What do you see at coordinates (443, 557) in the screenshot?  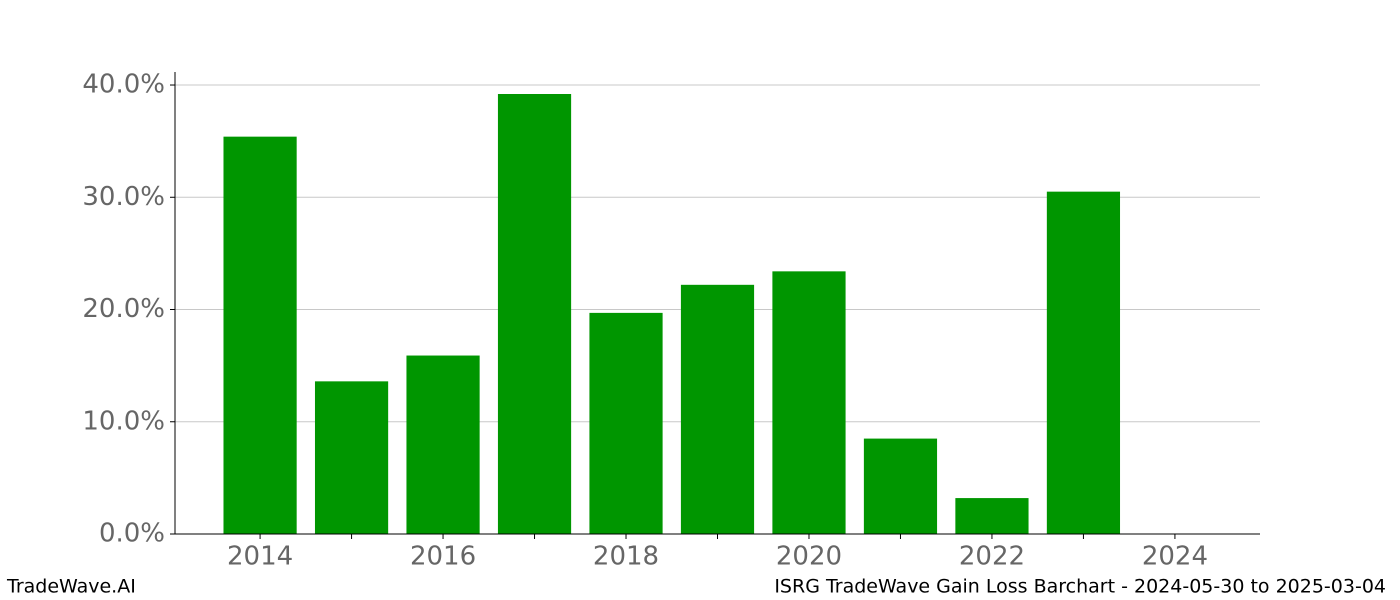 I see `x-tick-label: 2016` at bounding box center [443, 557].